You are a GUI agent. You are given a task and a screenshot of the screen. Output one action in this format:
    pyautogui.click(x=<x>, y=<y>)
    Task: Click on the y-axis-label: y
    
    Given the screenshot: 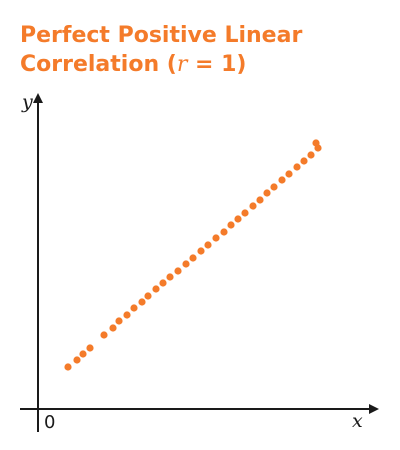 What is the action you would take?
    pyautogui.click(x=27, y=102)
    